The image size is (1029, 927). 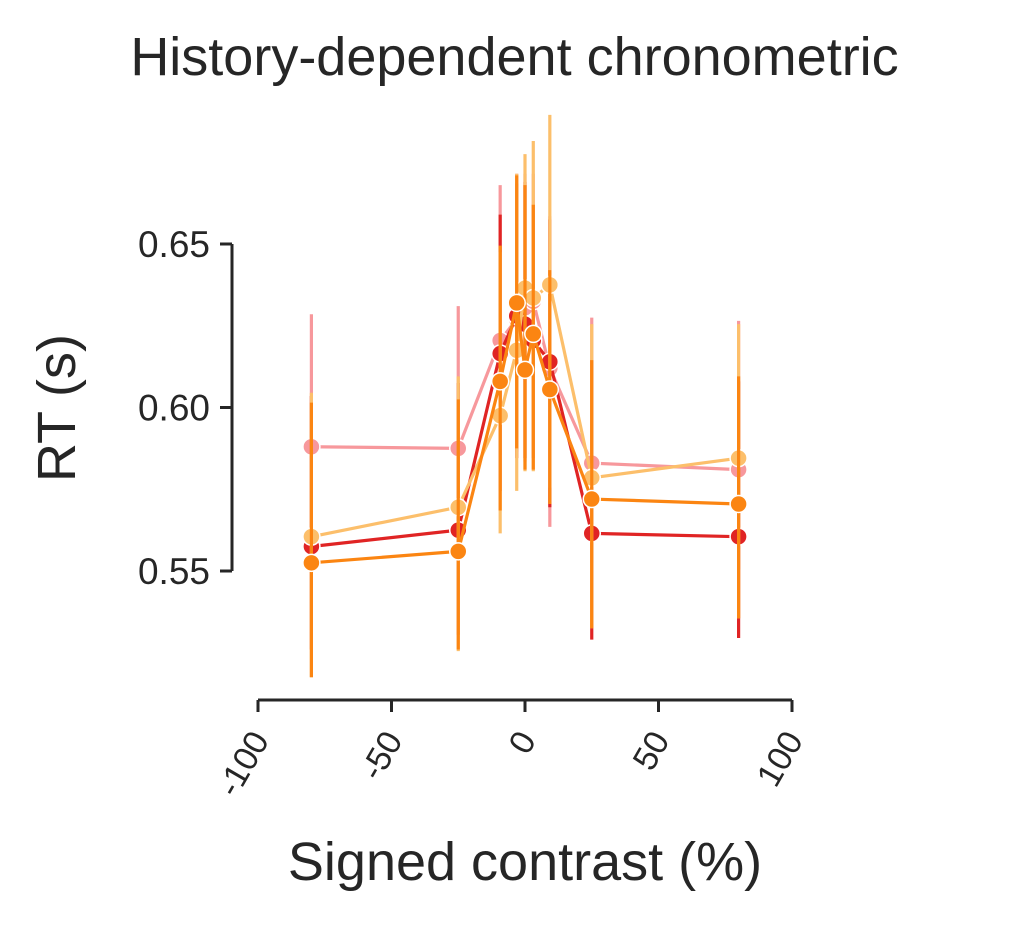 What do you see at coordinates (381, 756) in the screenshot?
I see `x-tick-label: -50` at bounding box center [381, 756].